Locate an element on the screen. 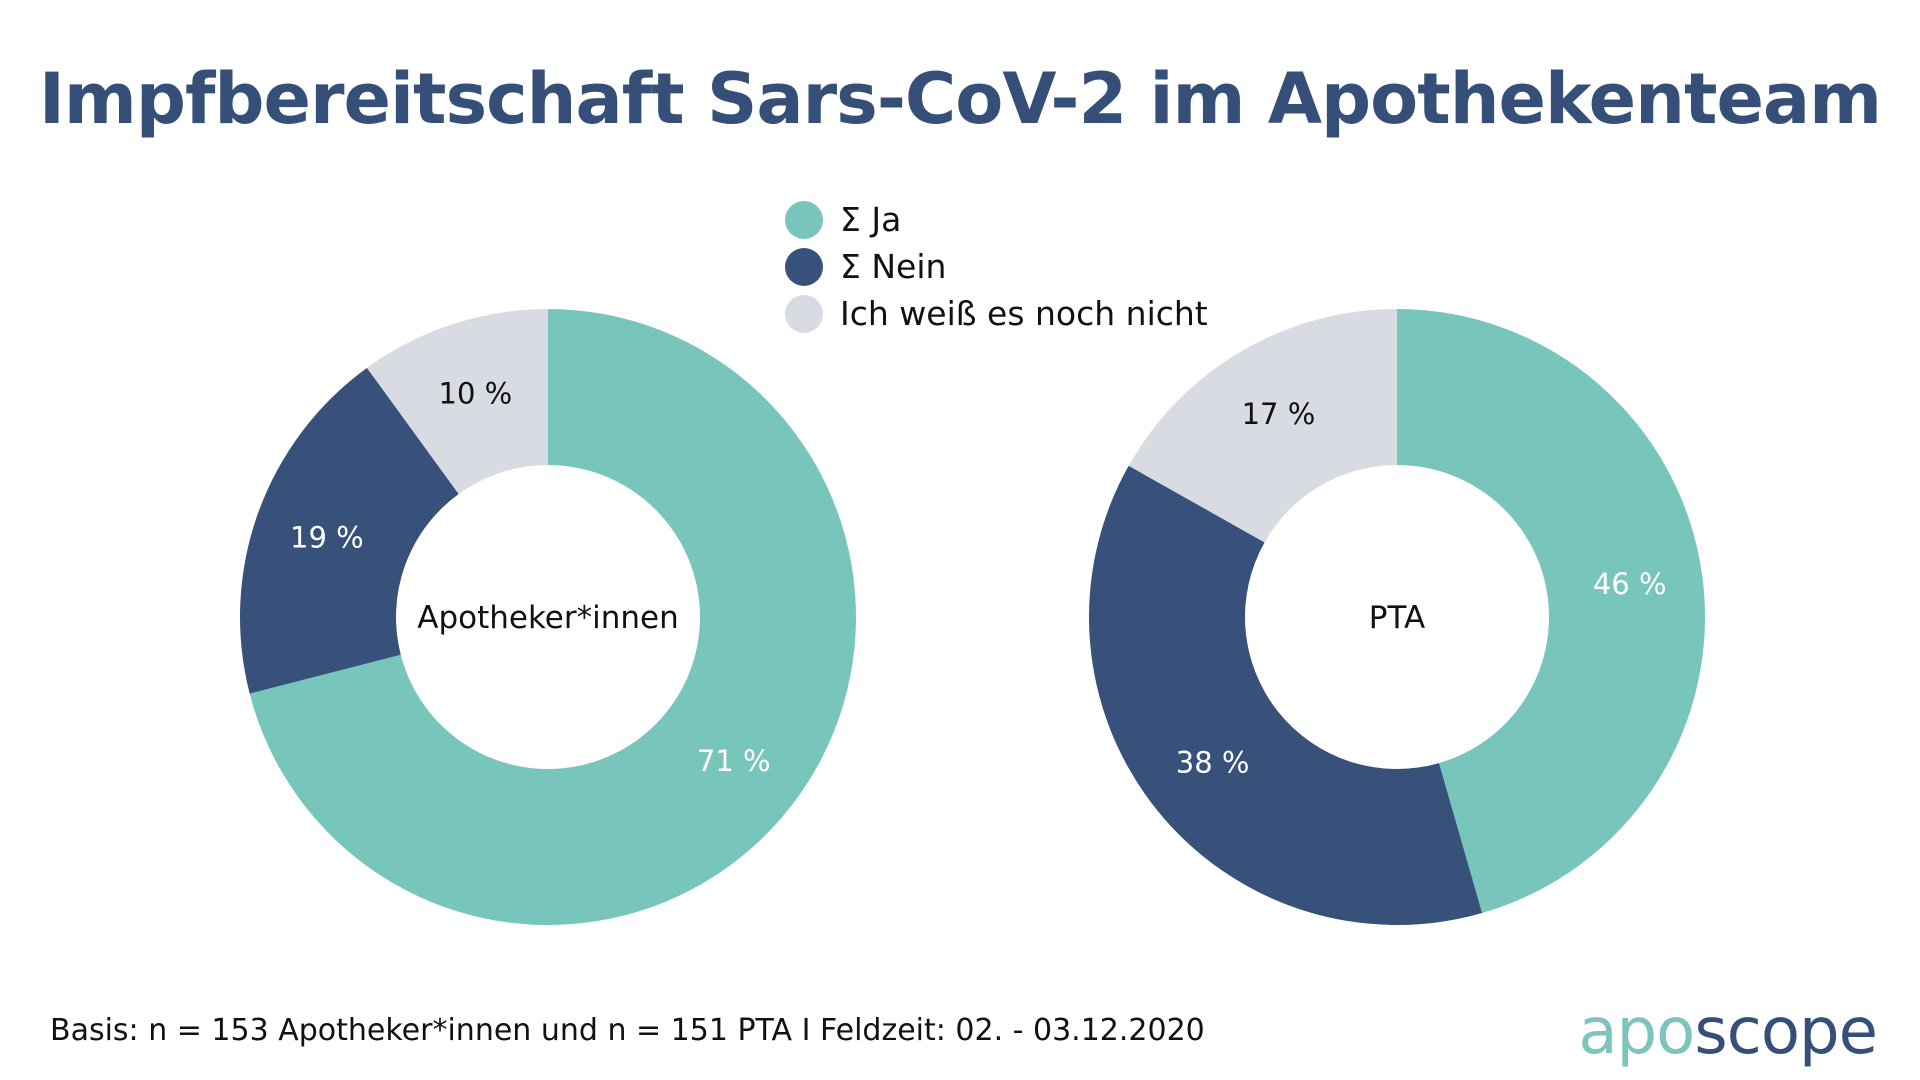 This screenshot has height=1080, width=1920. slice-label-apotheker-1: 19 % is located at coordinates (327, 537).